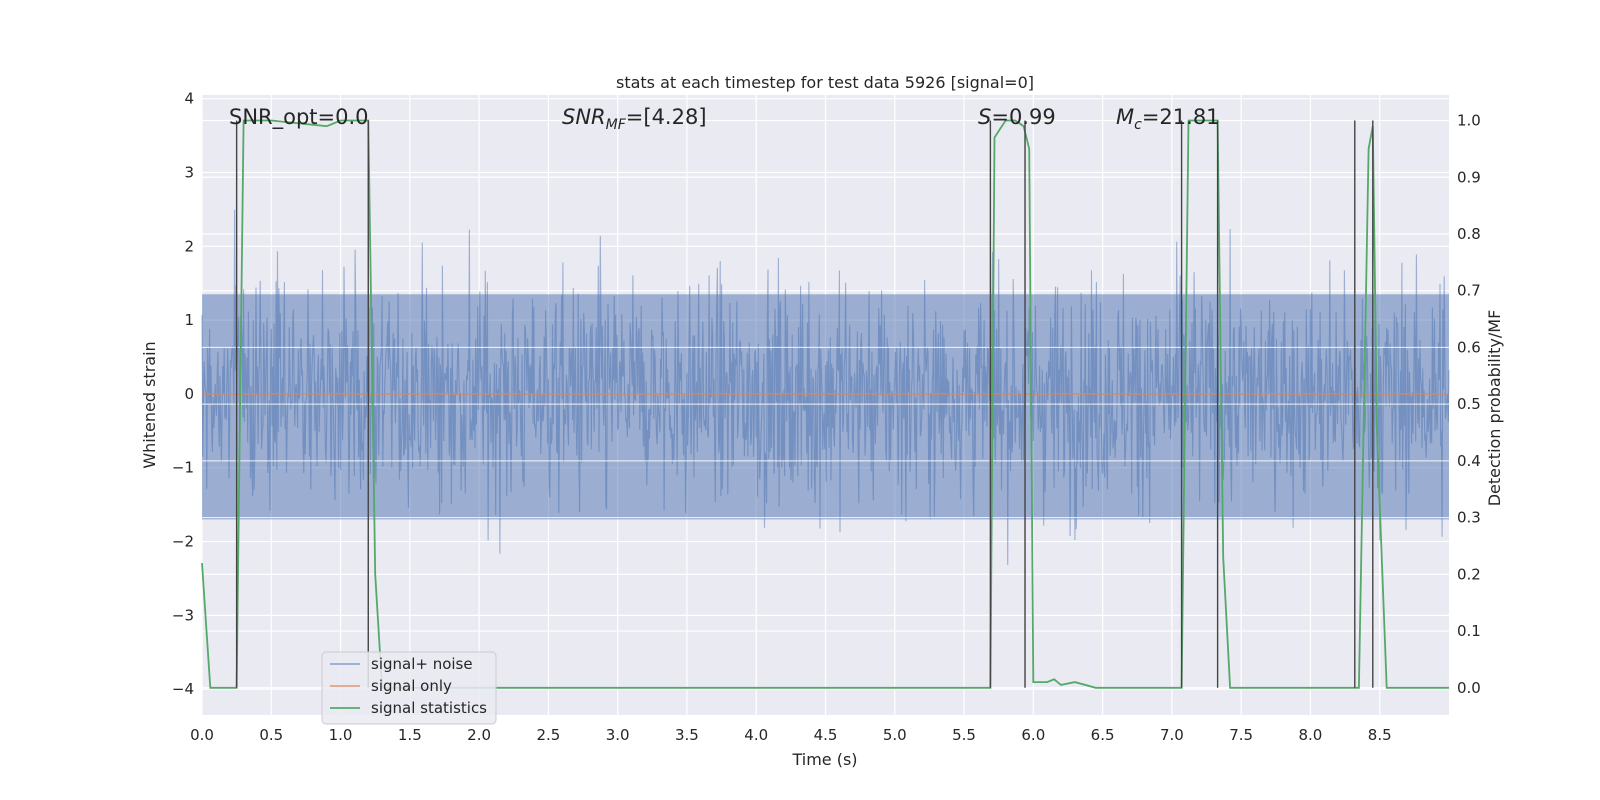  Describe the element at coordinates (826, 735) in the screenshot. I see `x-tick-label: 4.5` at that location.